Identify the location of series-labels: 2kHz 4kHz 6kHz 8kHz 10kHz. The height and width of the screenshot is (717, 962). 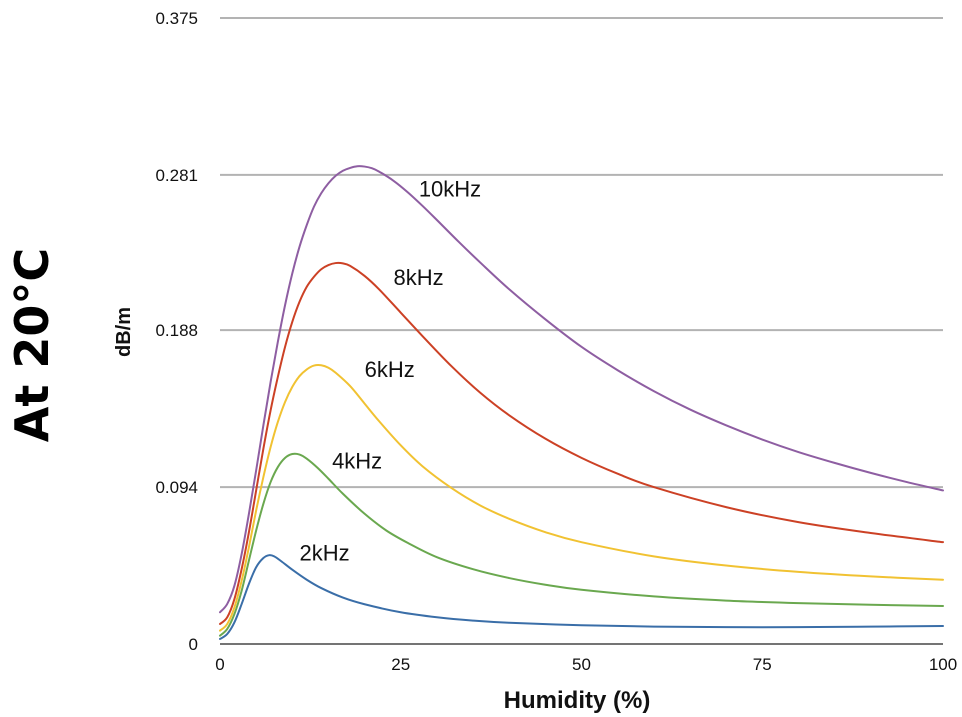
(391, 371).